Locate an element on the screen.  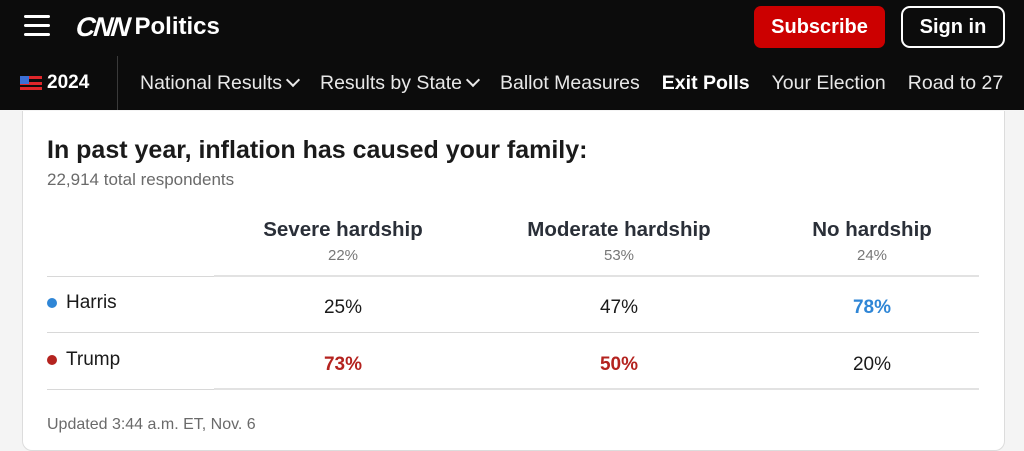
nav-label: Results by State is located at coordinates (390, 82).